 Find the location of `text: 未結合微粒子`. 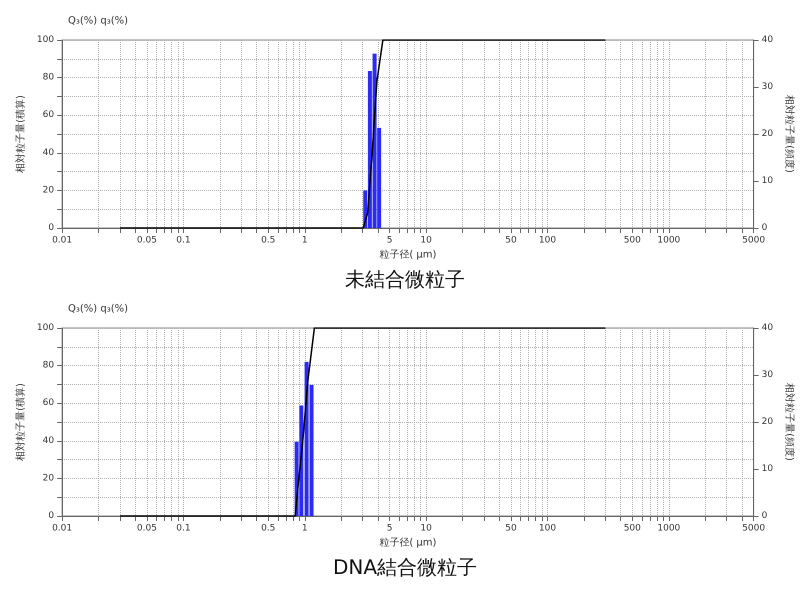

text: 未結合微粒子 is located at coordinates (405, 279).